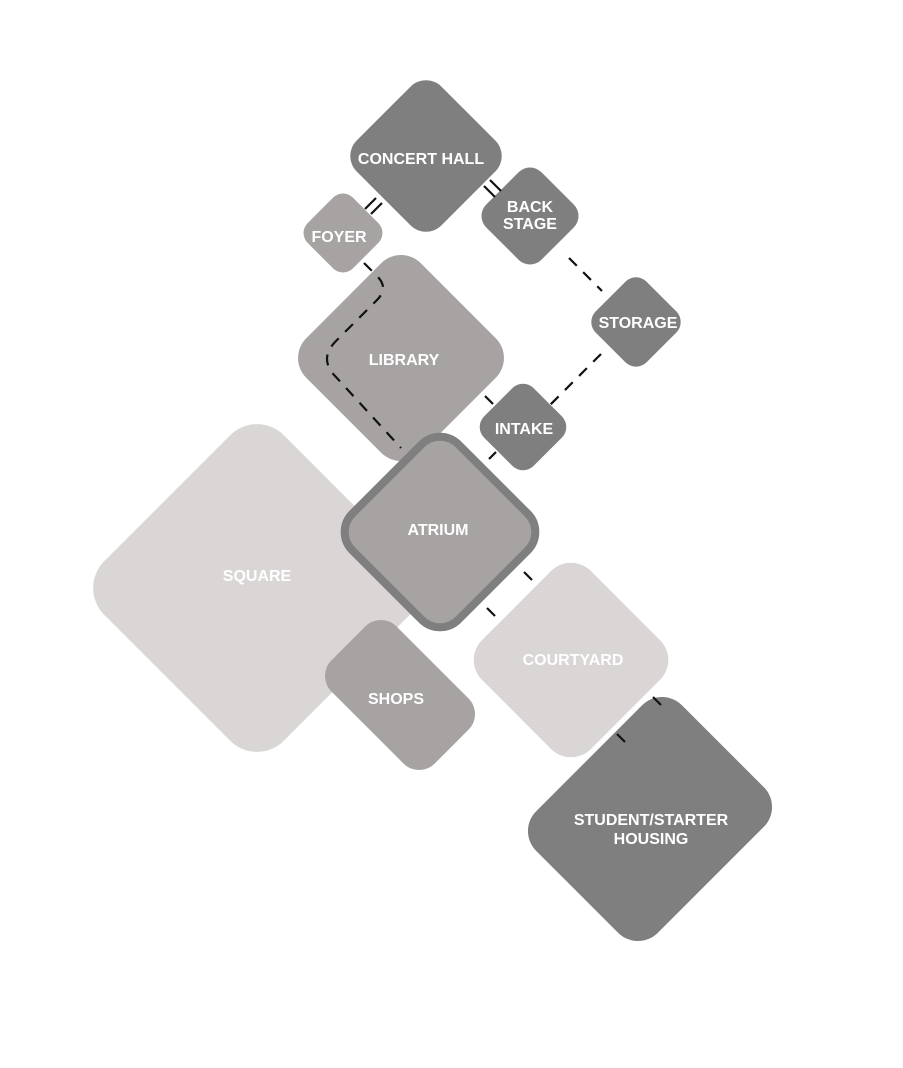  Describe the element at coordinates (404, 360) in the screenshot. I see `label-library: LIBRARY` at that location.